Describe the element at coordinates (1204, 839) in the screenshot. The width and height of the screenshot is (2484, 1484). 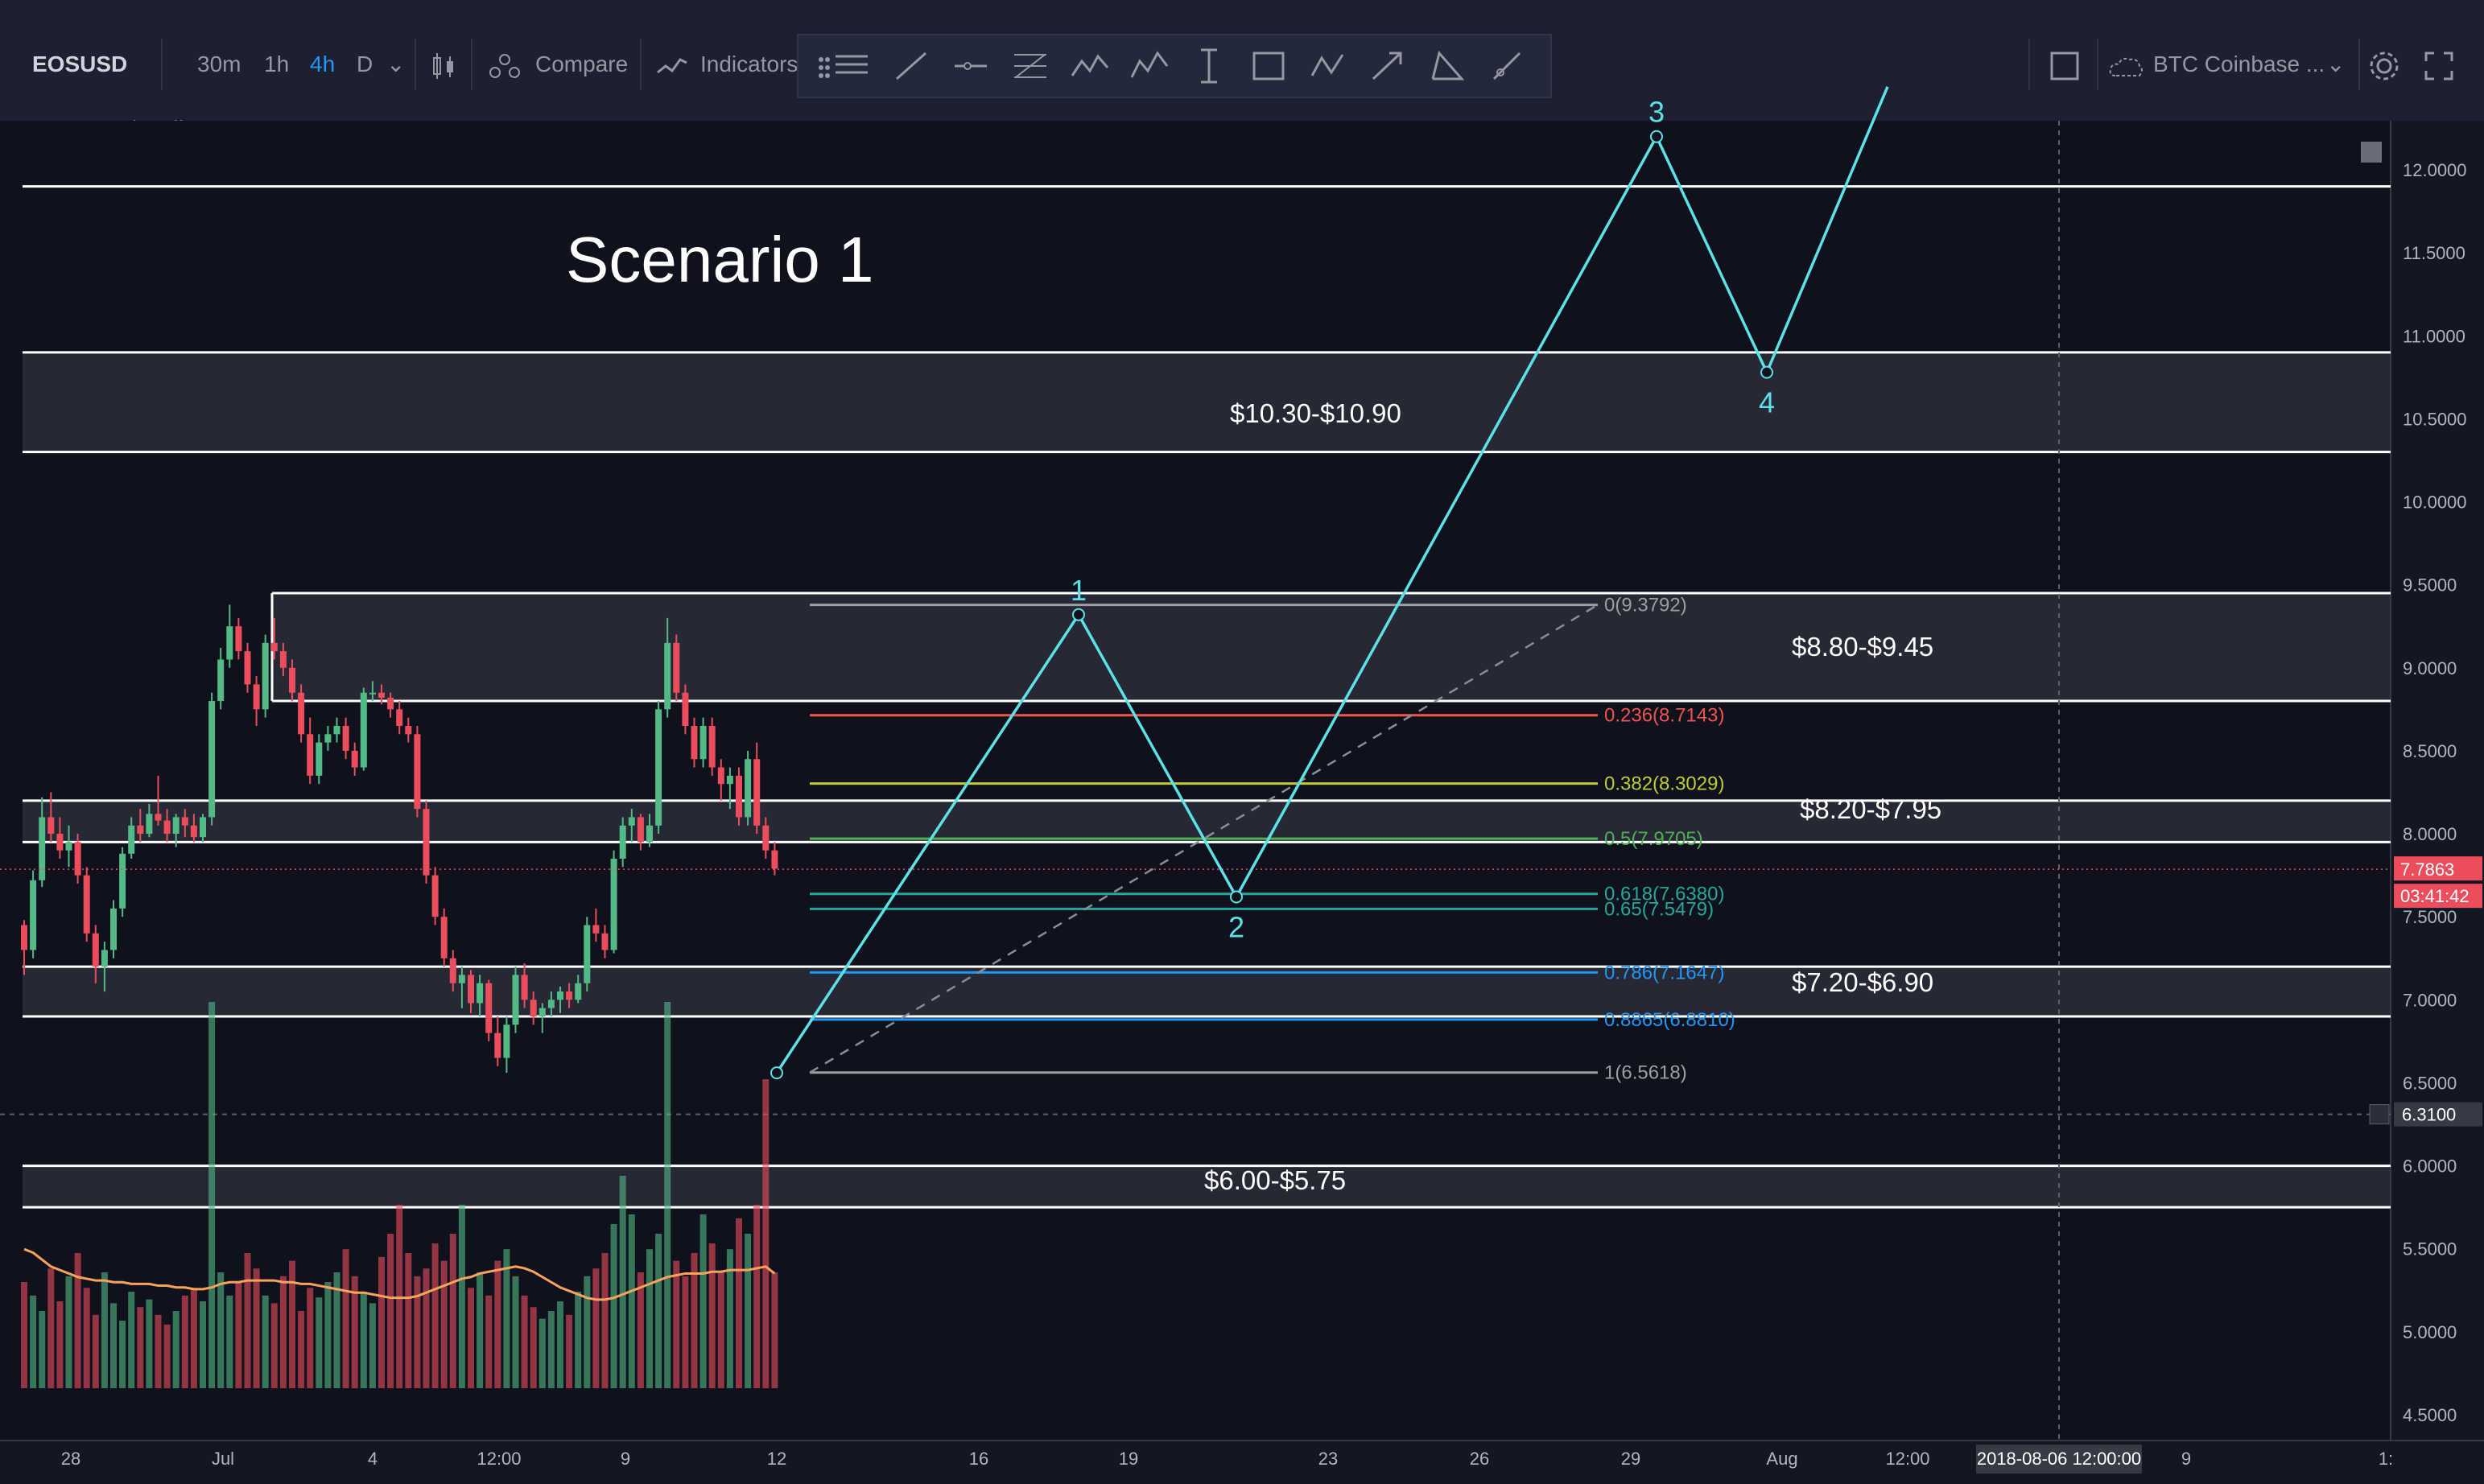
I see `fib-trend-line` at that location.